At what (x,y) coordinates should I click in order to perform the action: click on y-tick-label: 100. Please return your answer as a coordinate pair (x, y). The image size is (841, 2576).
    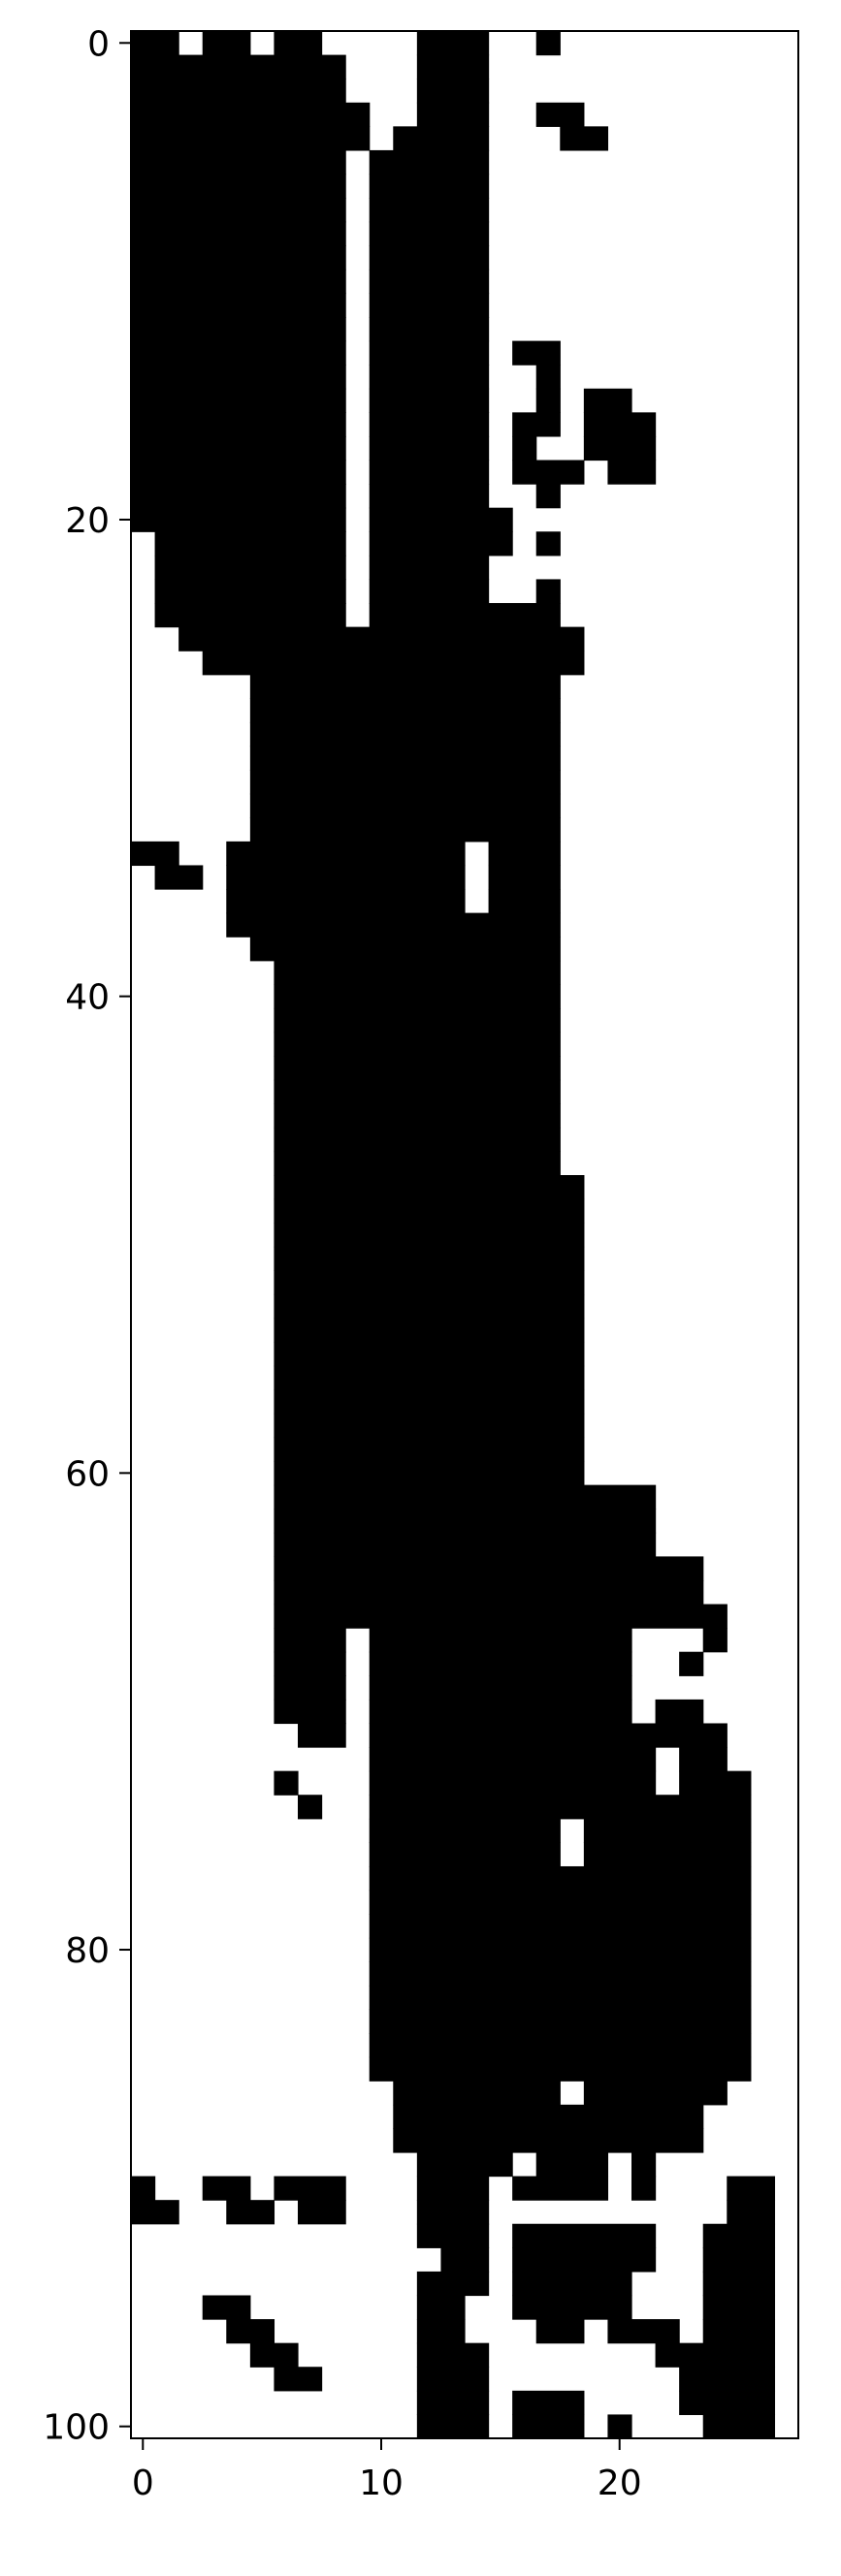
    Looking at the image, I should click on (76, 2428).